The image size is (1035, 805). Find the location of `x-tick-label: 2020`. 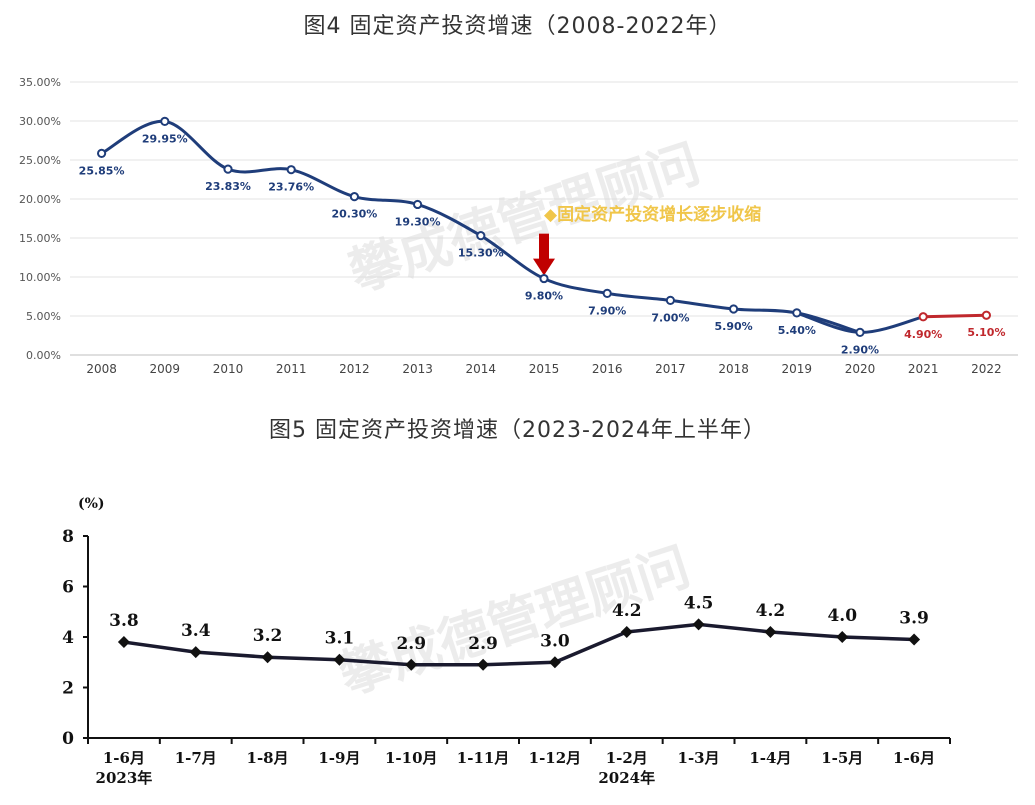

x-tick-label: 2020 is located at coordinates (860, 369).